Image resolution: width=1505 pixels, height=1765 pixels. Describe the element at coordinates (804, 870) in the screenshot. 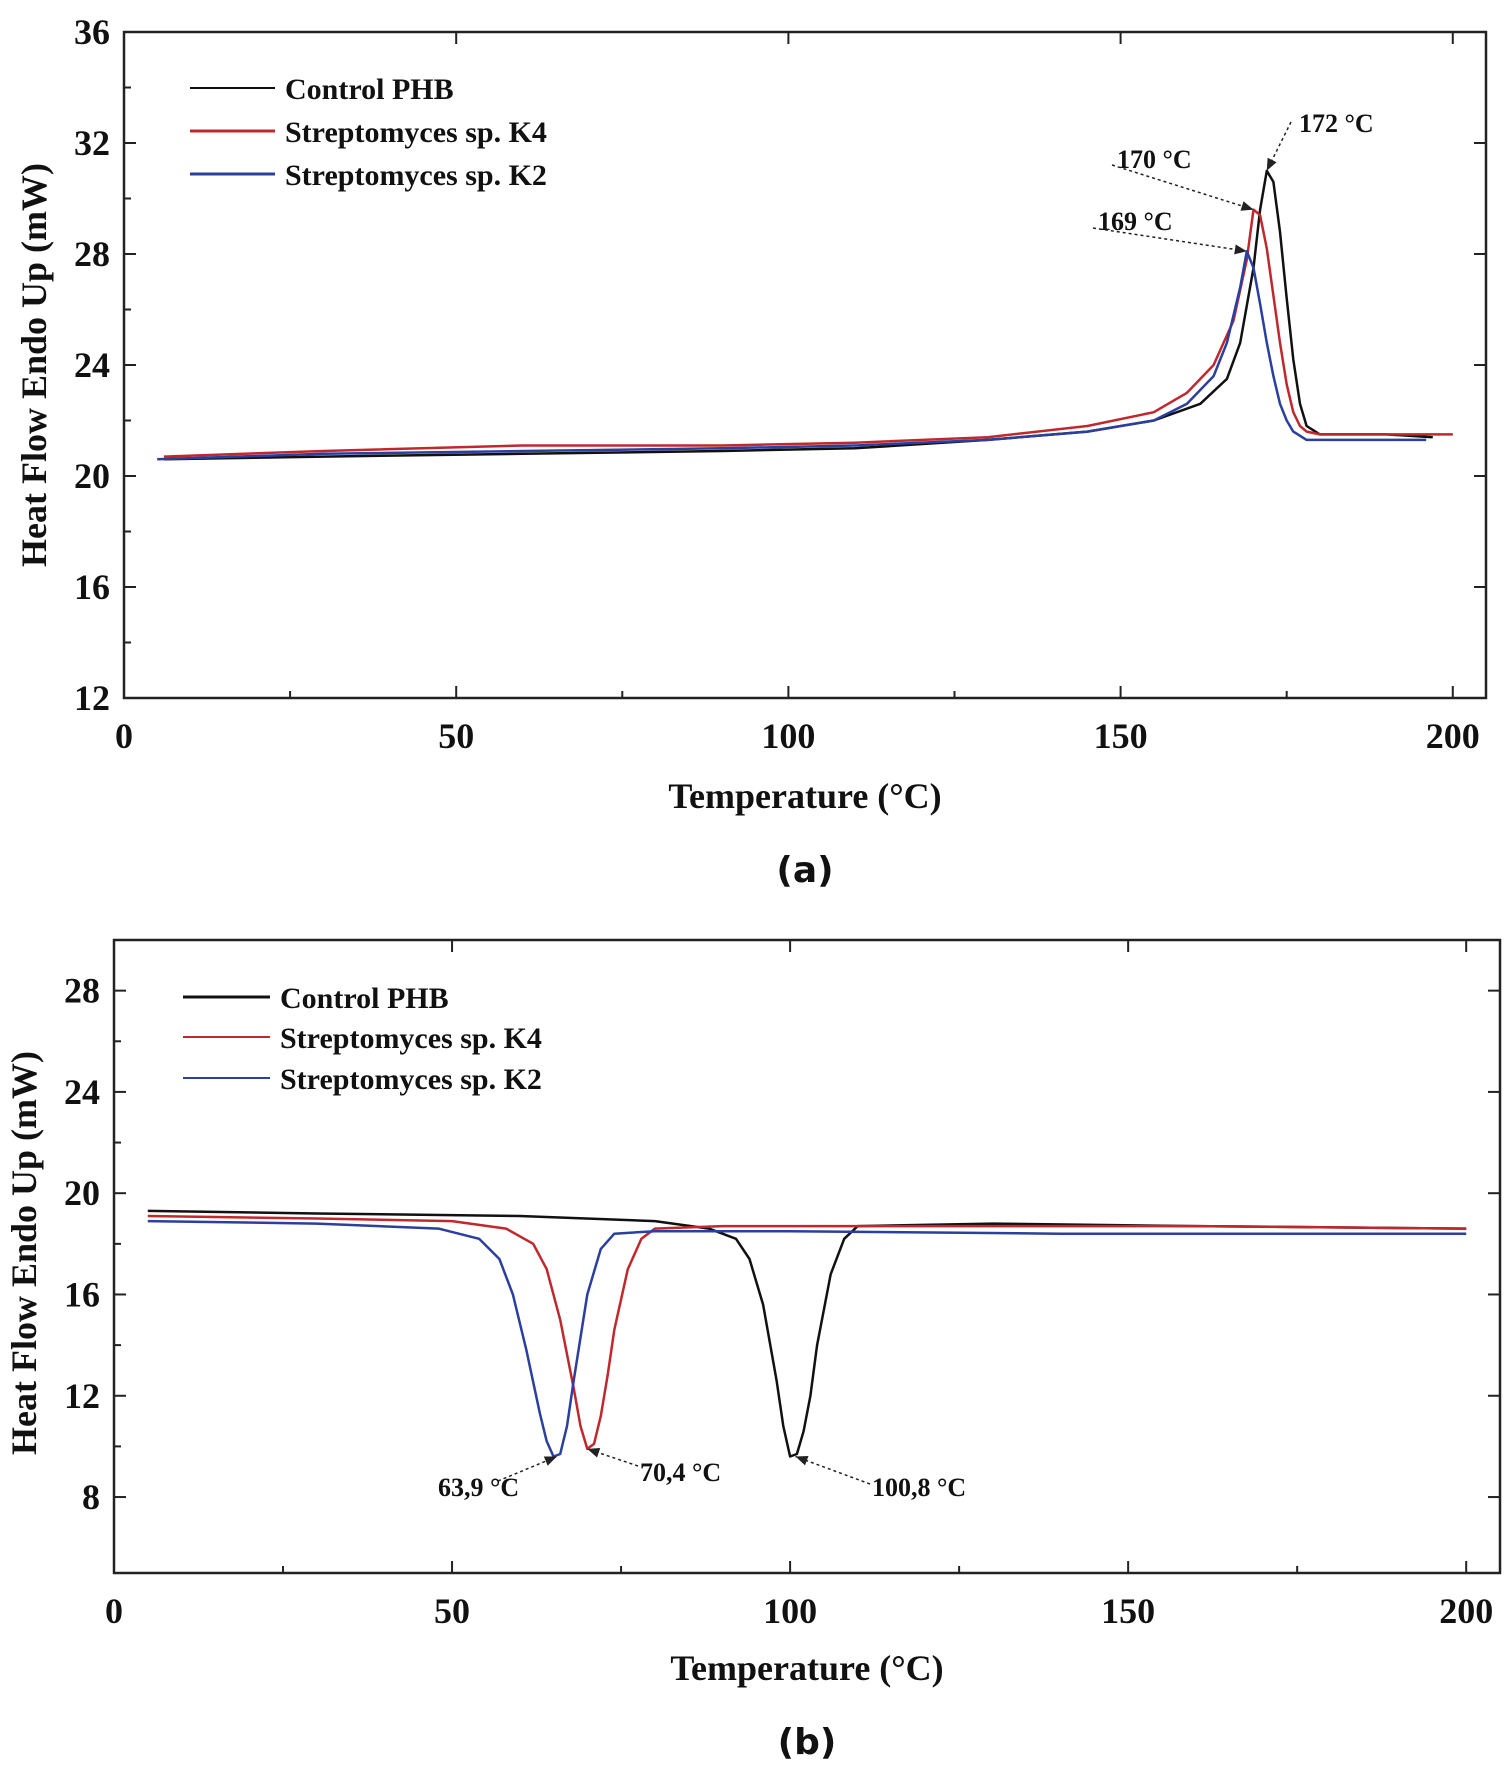

I see `panel-a-label: (a)` at that location.